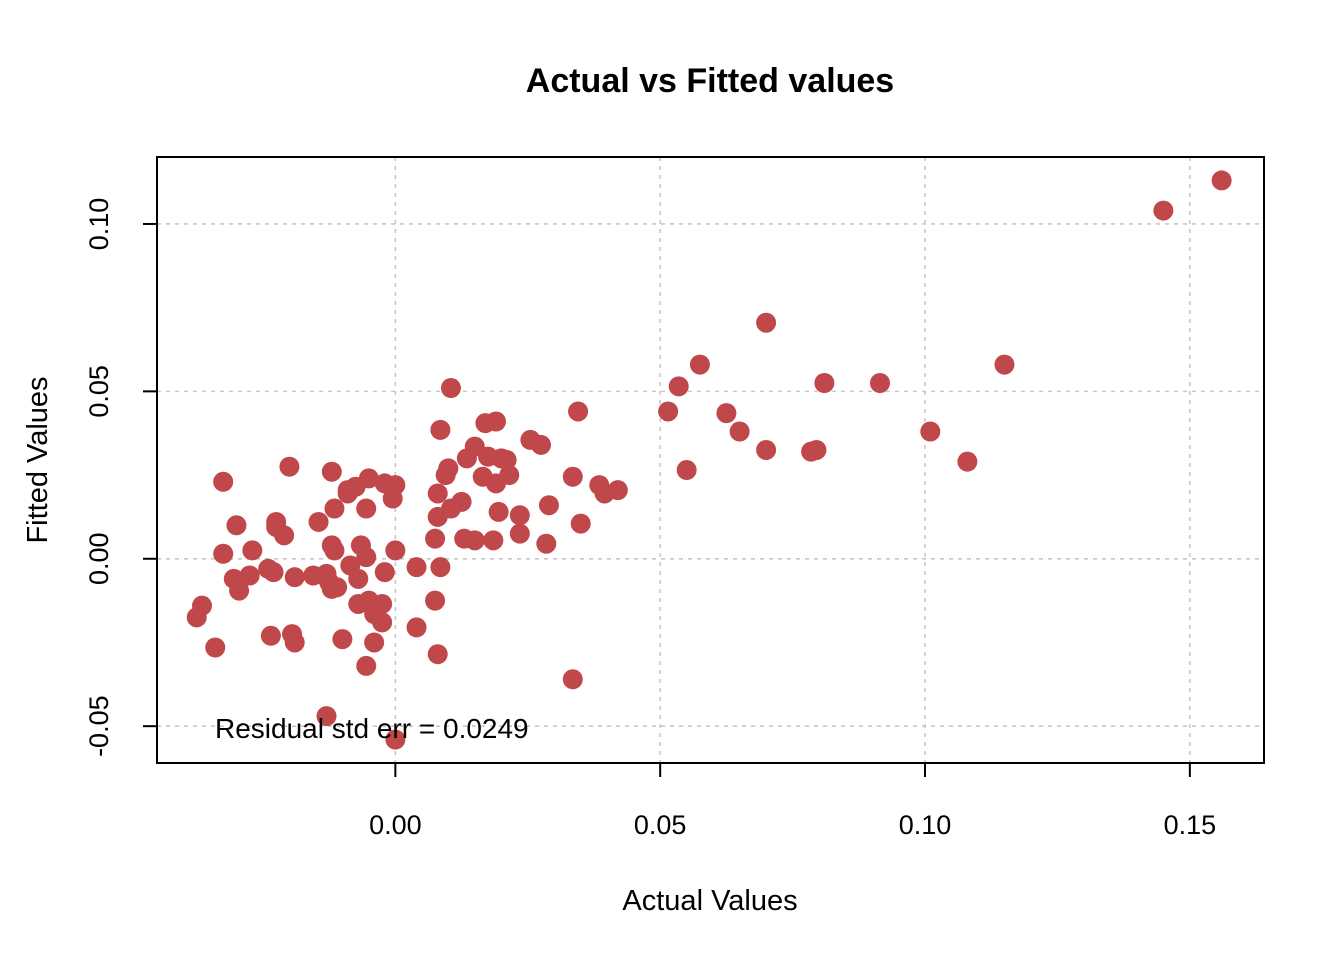 Image resolution: width=1344 pixels, height=960 pixels. What do you see at coordinates (395, 825) in the screenshot?
I see `x-tick-label: 0.00` at bounding box center [395, 825].